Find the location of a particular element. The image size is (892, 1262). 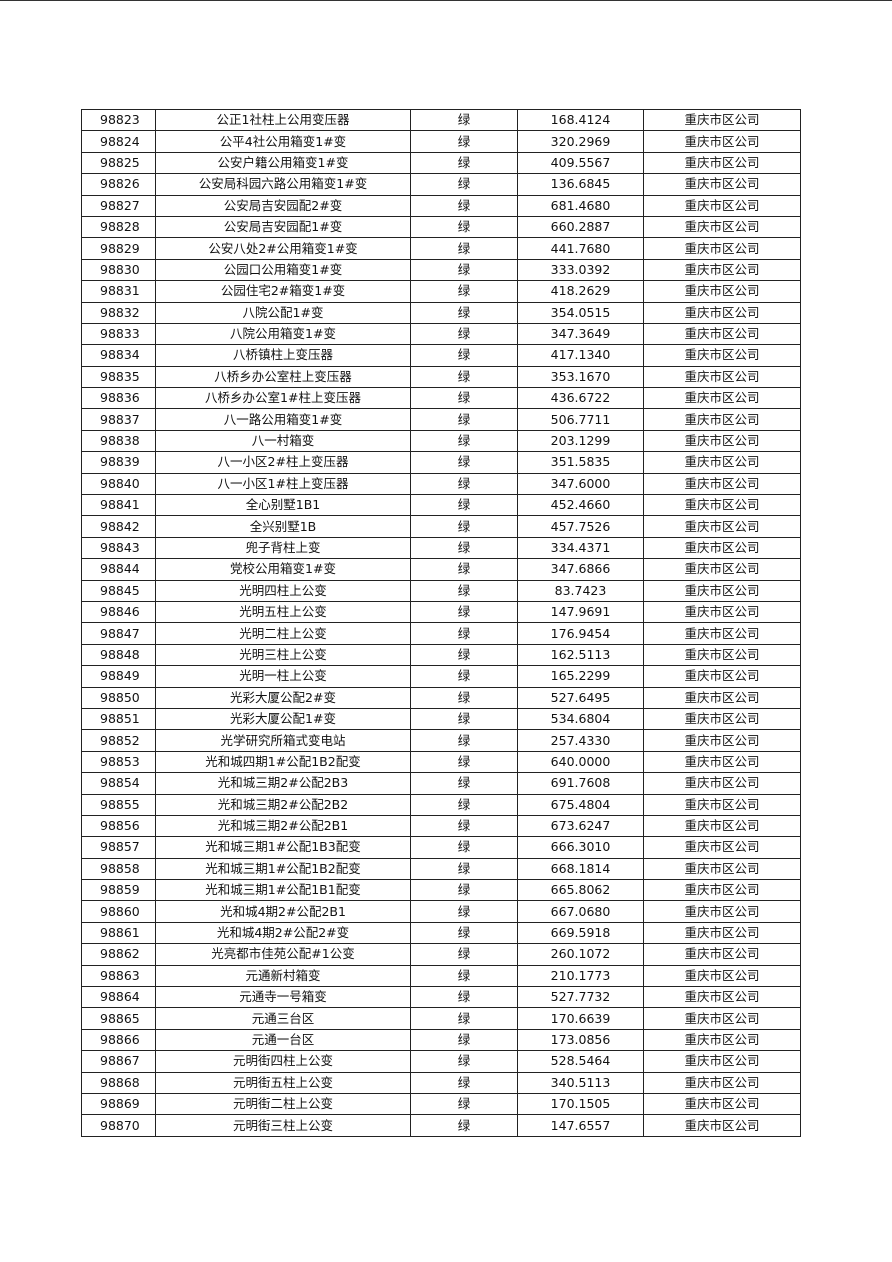

table-row: 98864 元通寺一号箱变绿 527.7732 重庆市区公司 is located at coordinates (441, 997).